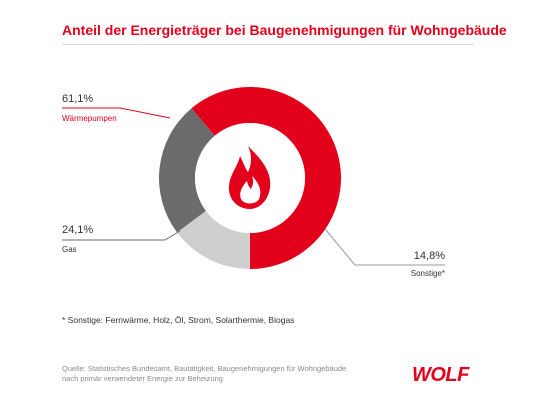 The width and height of the screenshot is (540, 405). I want to click on label-name-gas: Gas, so click(69, 249).